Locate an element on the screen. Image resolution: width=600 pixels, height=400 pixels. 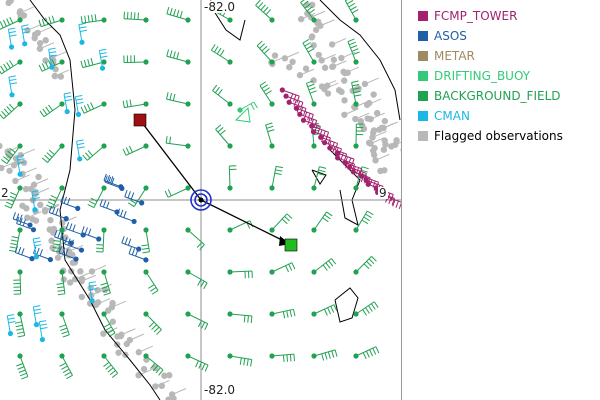
legend-item-cman: CMAN is located at coordinates (508, 116).